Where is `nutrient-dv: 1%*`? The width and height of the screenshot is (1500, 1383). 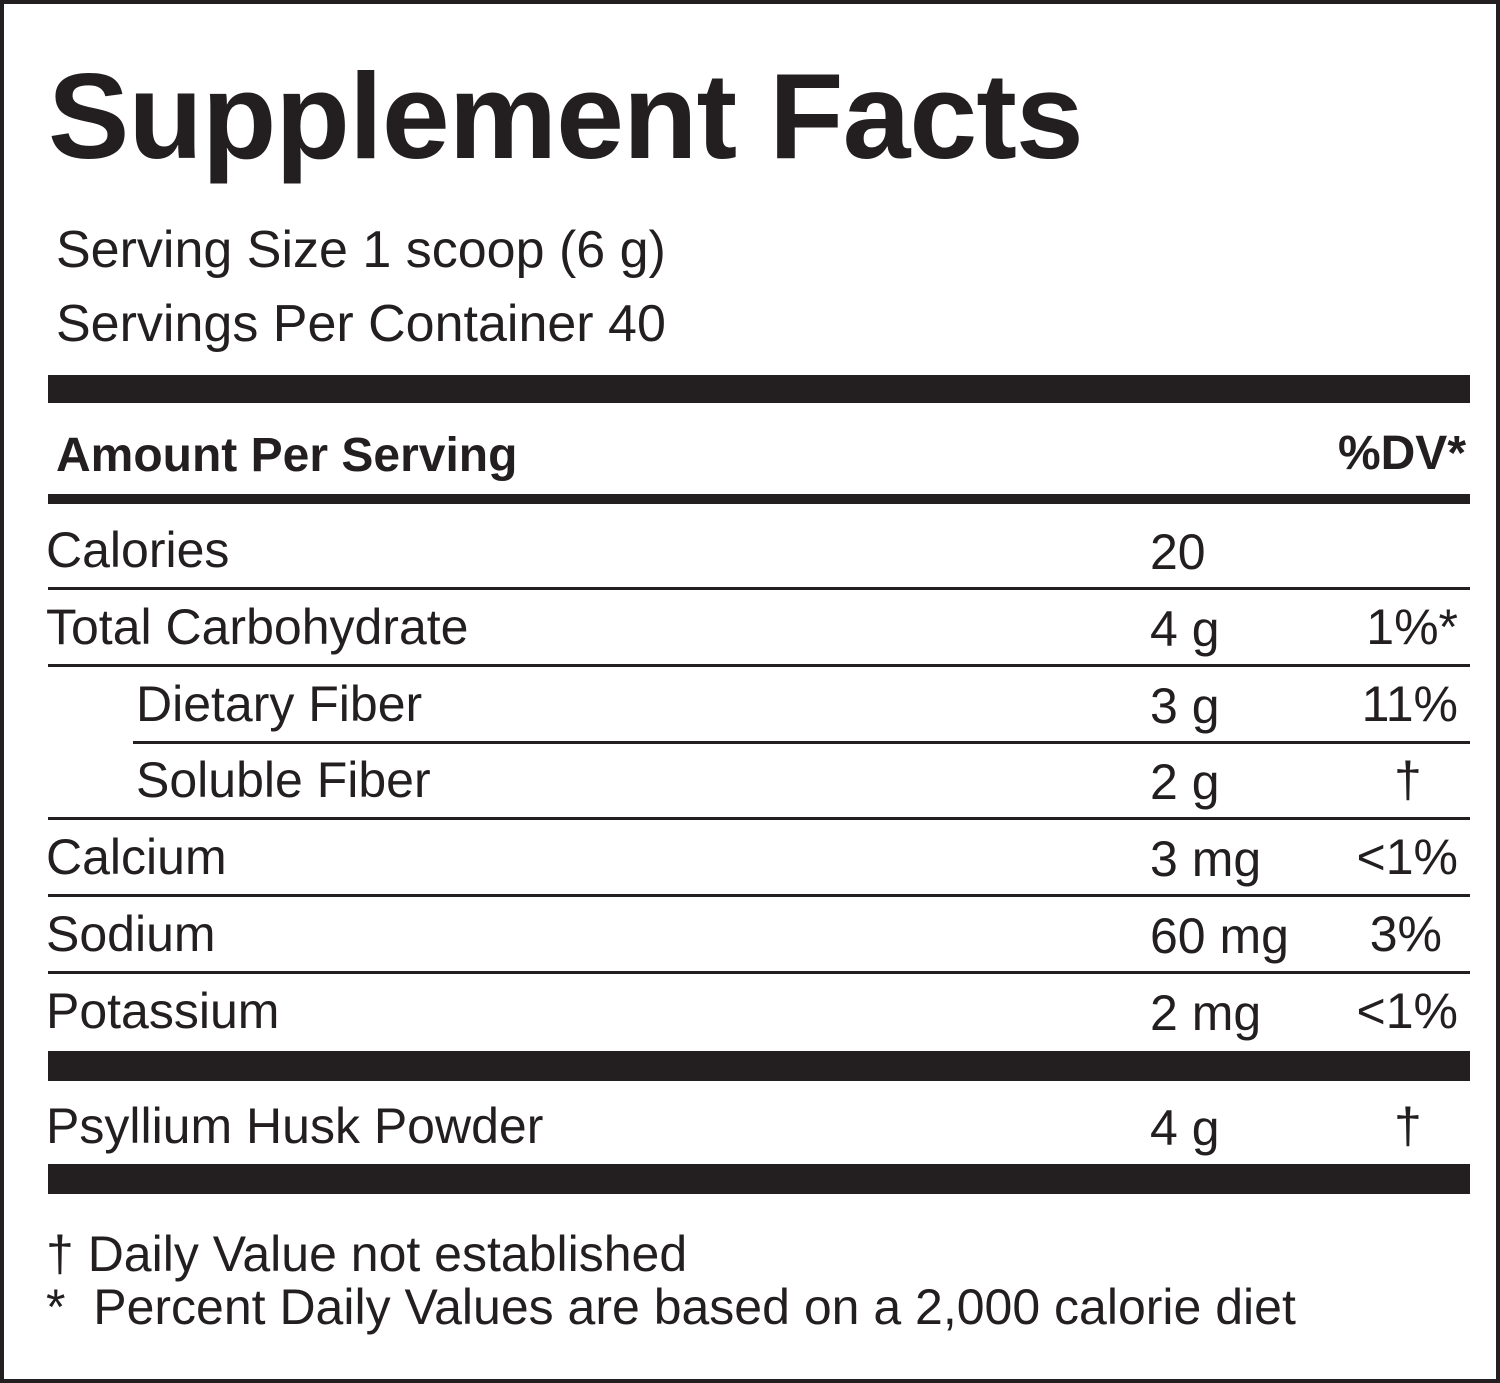
nutrient-dv: 1%* is located at coordinates (1412, 626).